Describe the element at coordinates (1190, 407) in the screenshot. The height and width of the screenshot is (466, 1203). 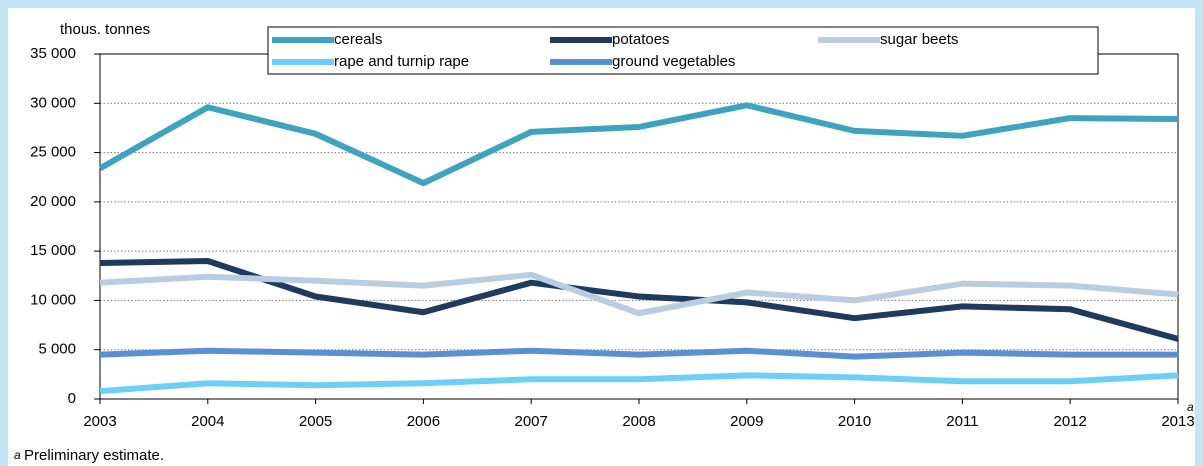
I see `x-annotation: a` at that location.